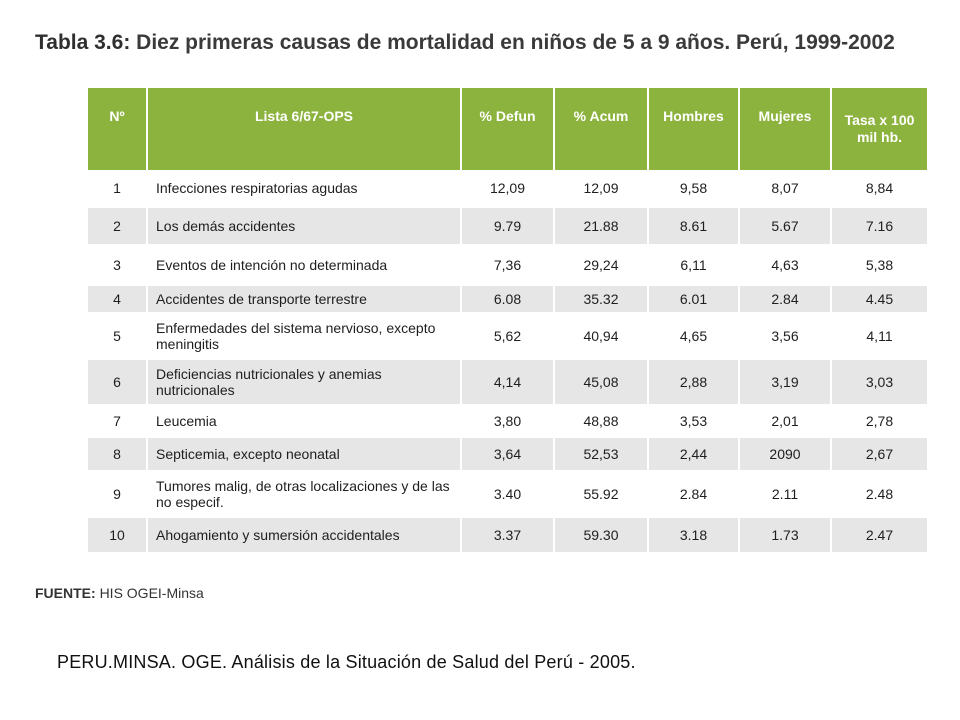 Image resolution: width=960 pixels, height=720 pixels. What do you see at coordinates (602, 129) in the screenshot?
I see `column-header-acum: % Acum` at bounding box center [602, 129].